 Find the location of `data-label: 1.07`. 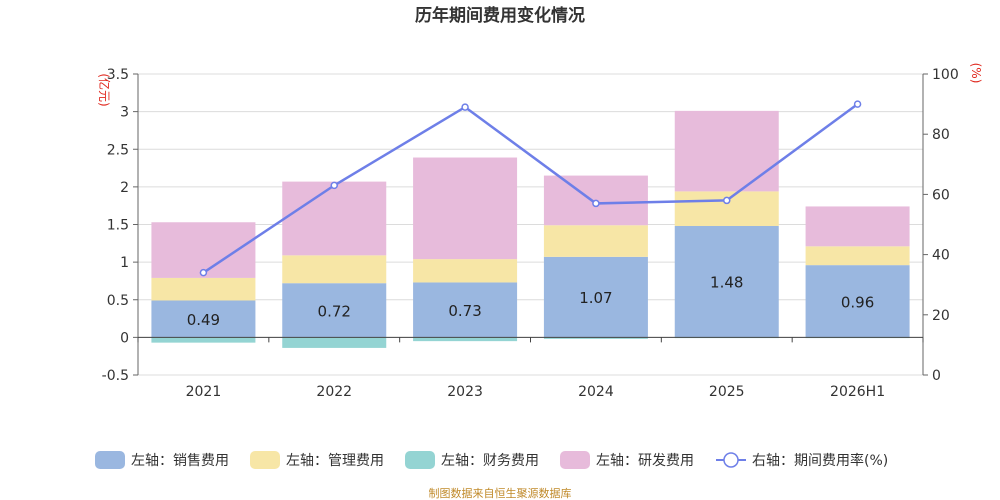

data-label: 1.07 is located at coordinates (595, 298).